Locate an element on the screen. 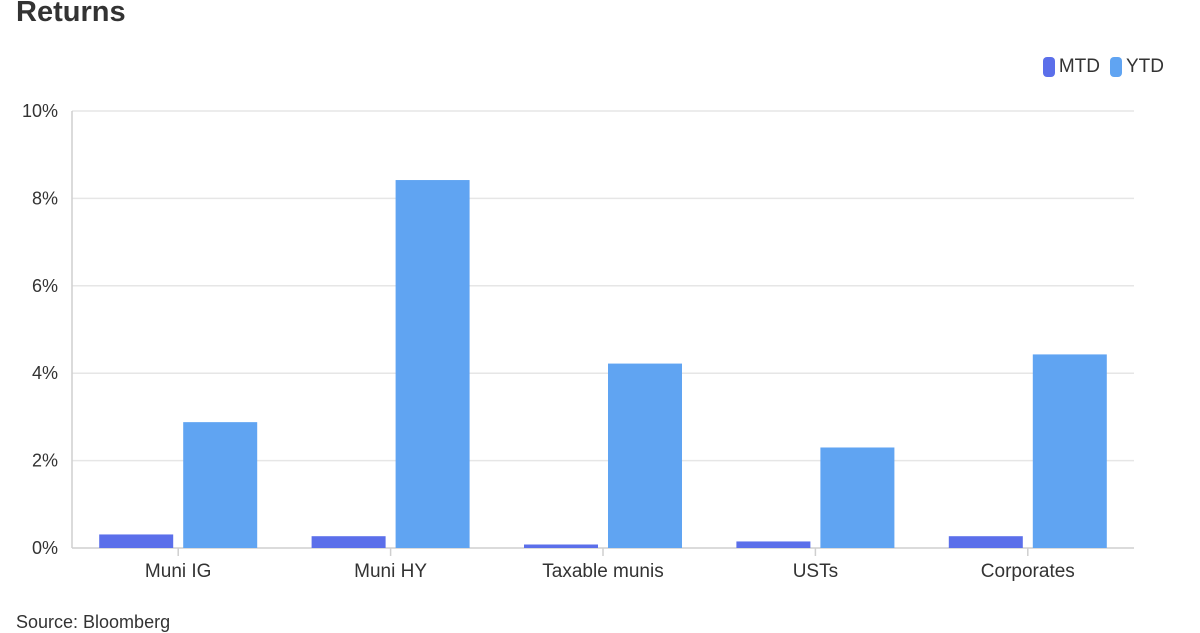  bar-mtd-usts is located at coordinates (773, 544).